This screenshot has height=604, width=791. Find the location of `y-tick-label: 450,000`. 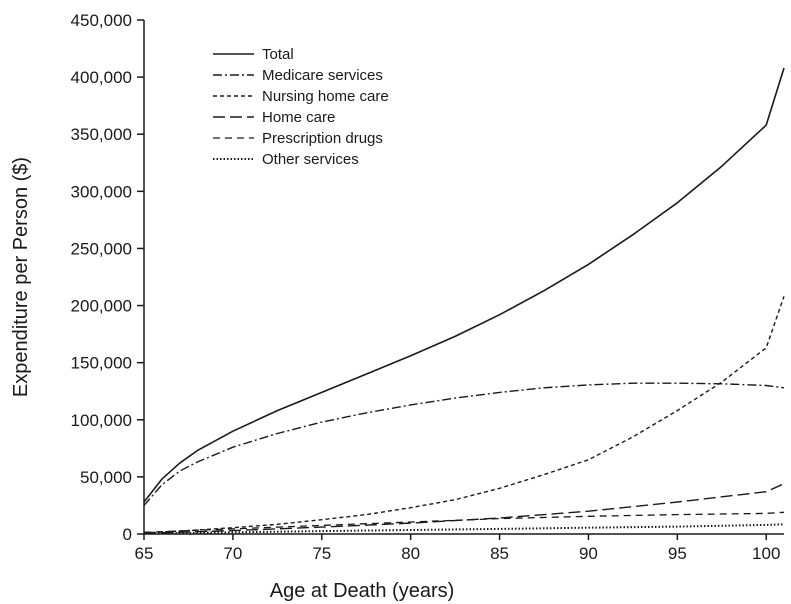

y-tick-label: 450,000 is located at coordinates (101, 20).